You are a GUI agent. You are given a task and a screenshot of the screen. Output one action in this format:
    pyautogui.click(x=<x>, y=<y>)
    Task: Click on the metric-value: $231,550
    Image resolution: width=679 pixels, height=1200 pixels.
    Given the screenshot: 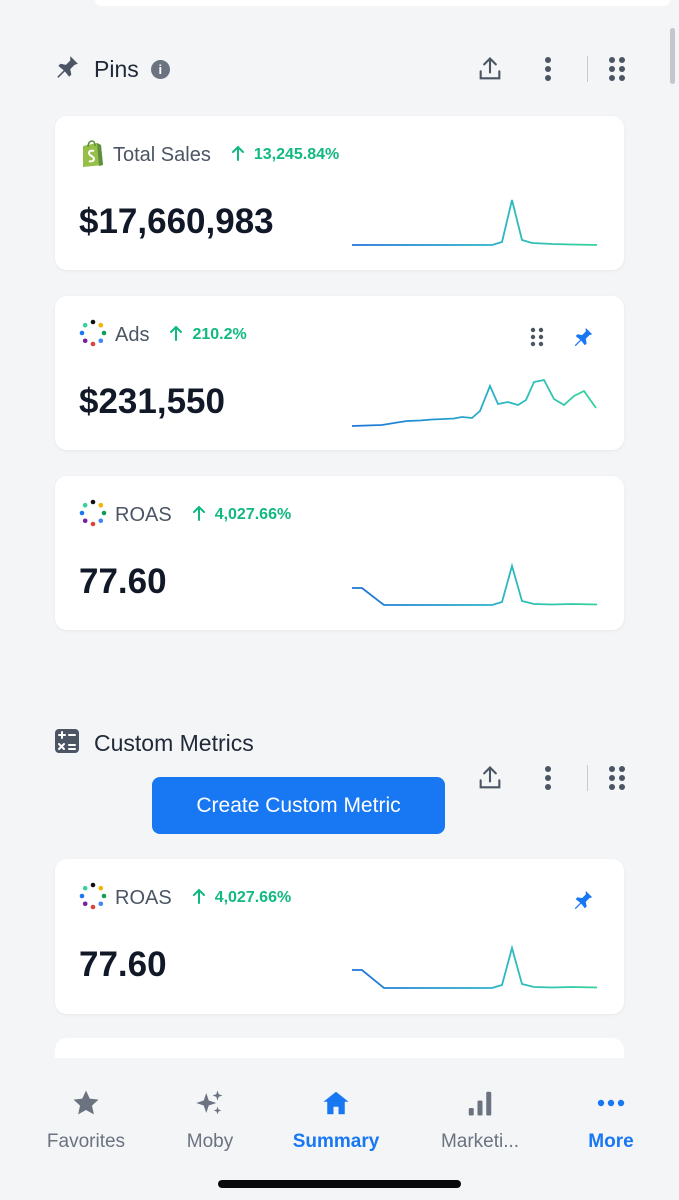 What is the action you would take?
    pyautogui.click(x=152, y=401)
    